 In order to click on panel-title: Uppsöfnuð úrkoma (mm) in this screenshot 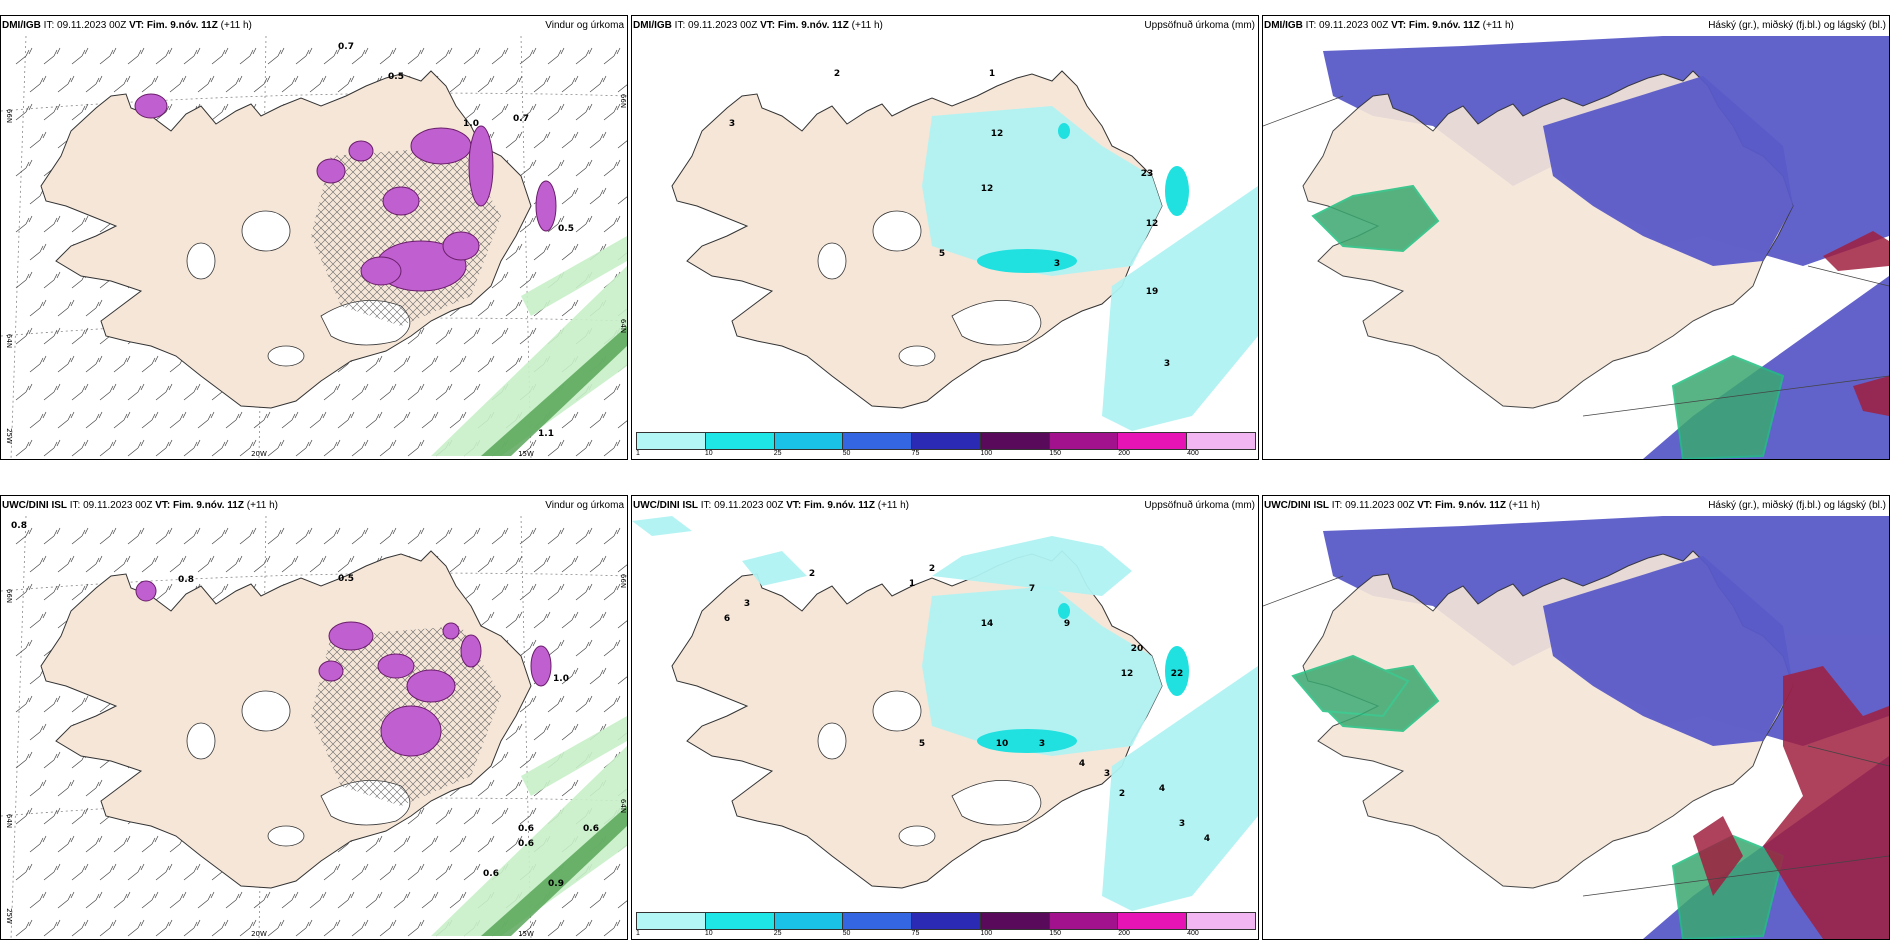, I will do `click(1199, 25)`.